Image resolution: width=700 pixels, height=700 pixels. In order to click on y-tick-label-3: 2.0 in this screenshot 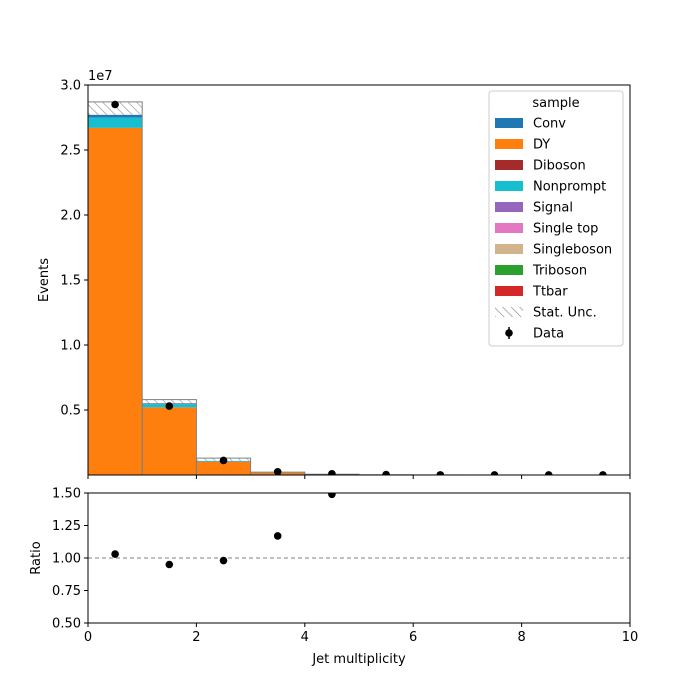, I will do `click(70, 216)`.